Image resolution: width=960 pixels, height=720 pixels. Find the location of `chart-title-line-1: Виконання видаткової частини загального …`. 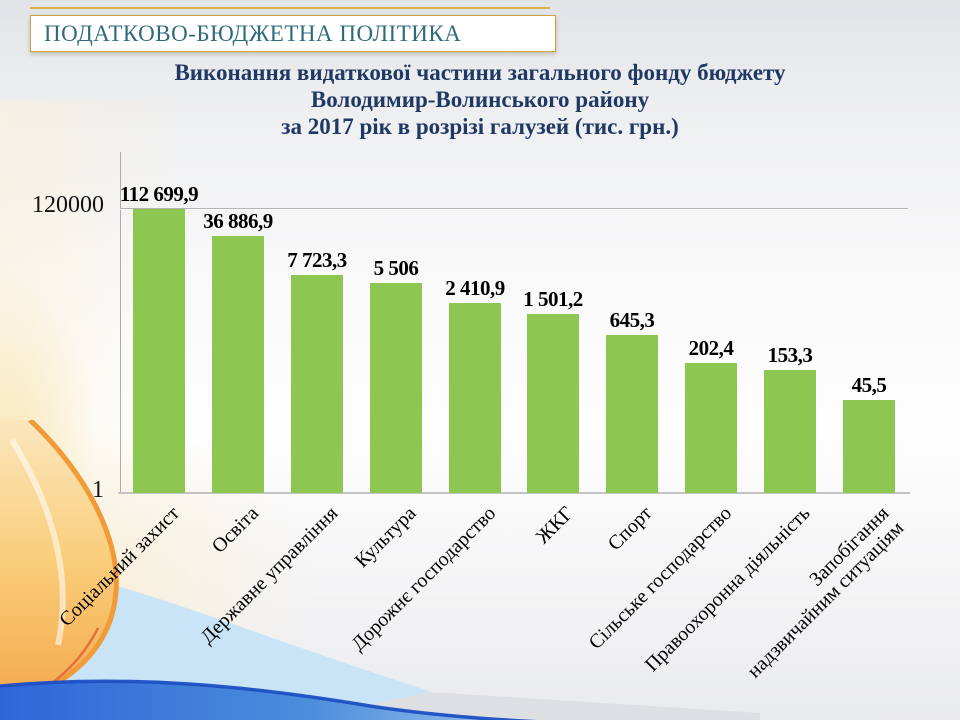

chart-title-line-1: Виконання видаткової частини загального … is located at coordinates (480, 72).